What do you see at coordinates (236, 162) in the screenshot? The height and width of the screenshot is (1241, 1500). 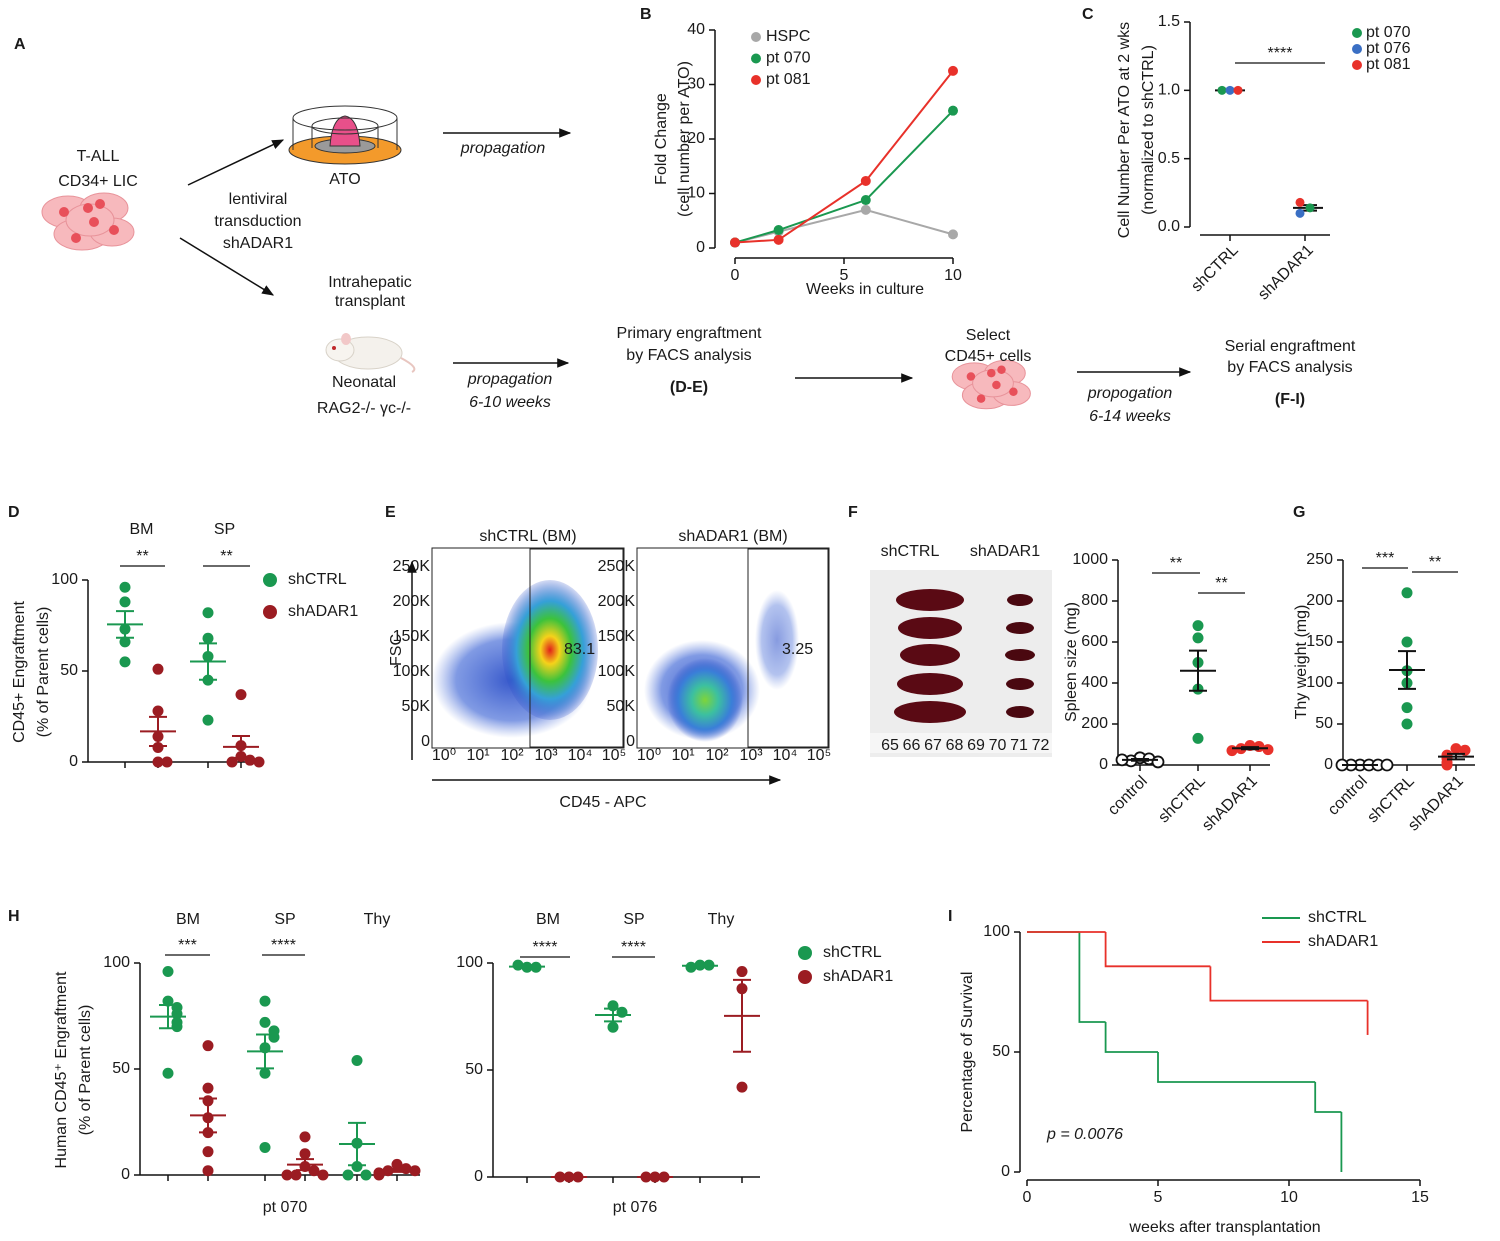 I see `arrow` at bounding box center [236, 162].